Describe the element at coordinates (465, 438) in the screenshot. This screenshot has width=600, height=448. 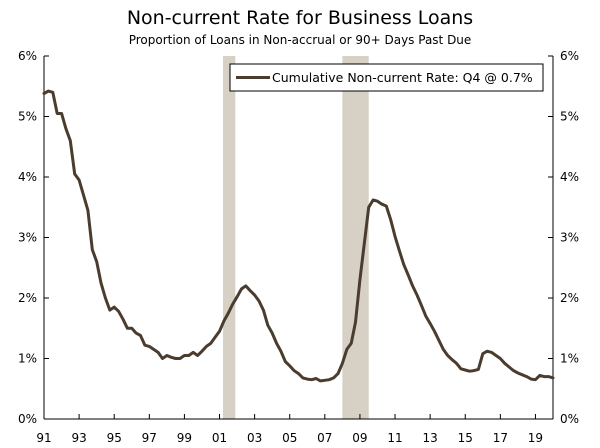
I see `x-tick-label: 15` at that location.